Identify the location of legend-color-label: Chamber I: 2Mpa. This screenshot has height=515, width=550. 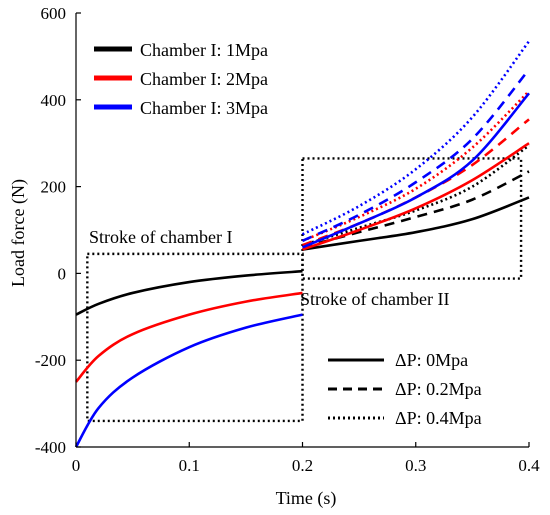
(204, 79).